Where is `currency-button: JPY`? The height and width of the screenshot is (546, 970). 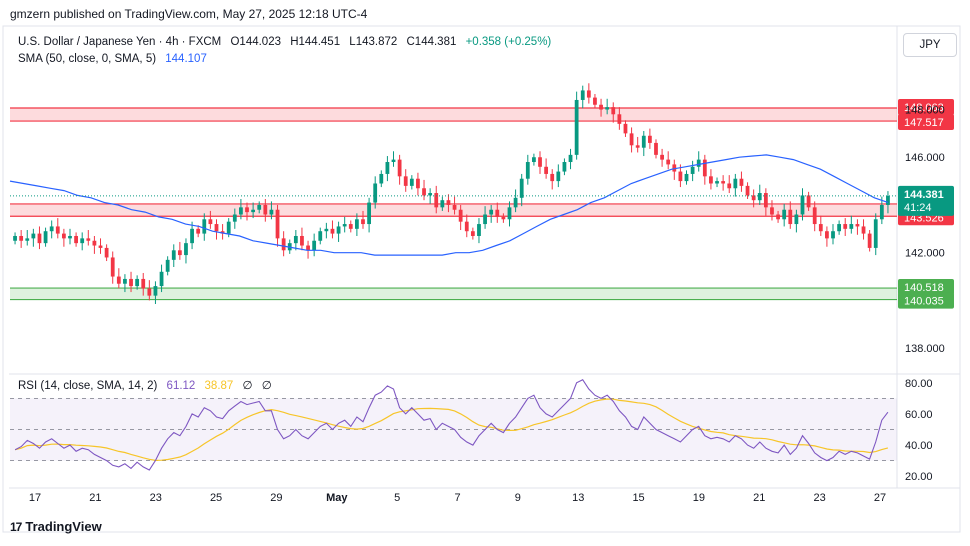 currency-button: JPY is located at coordinates (930, 45).